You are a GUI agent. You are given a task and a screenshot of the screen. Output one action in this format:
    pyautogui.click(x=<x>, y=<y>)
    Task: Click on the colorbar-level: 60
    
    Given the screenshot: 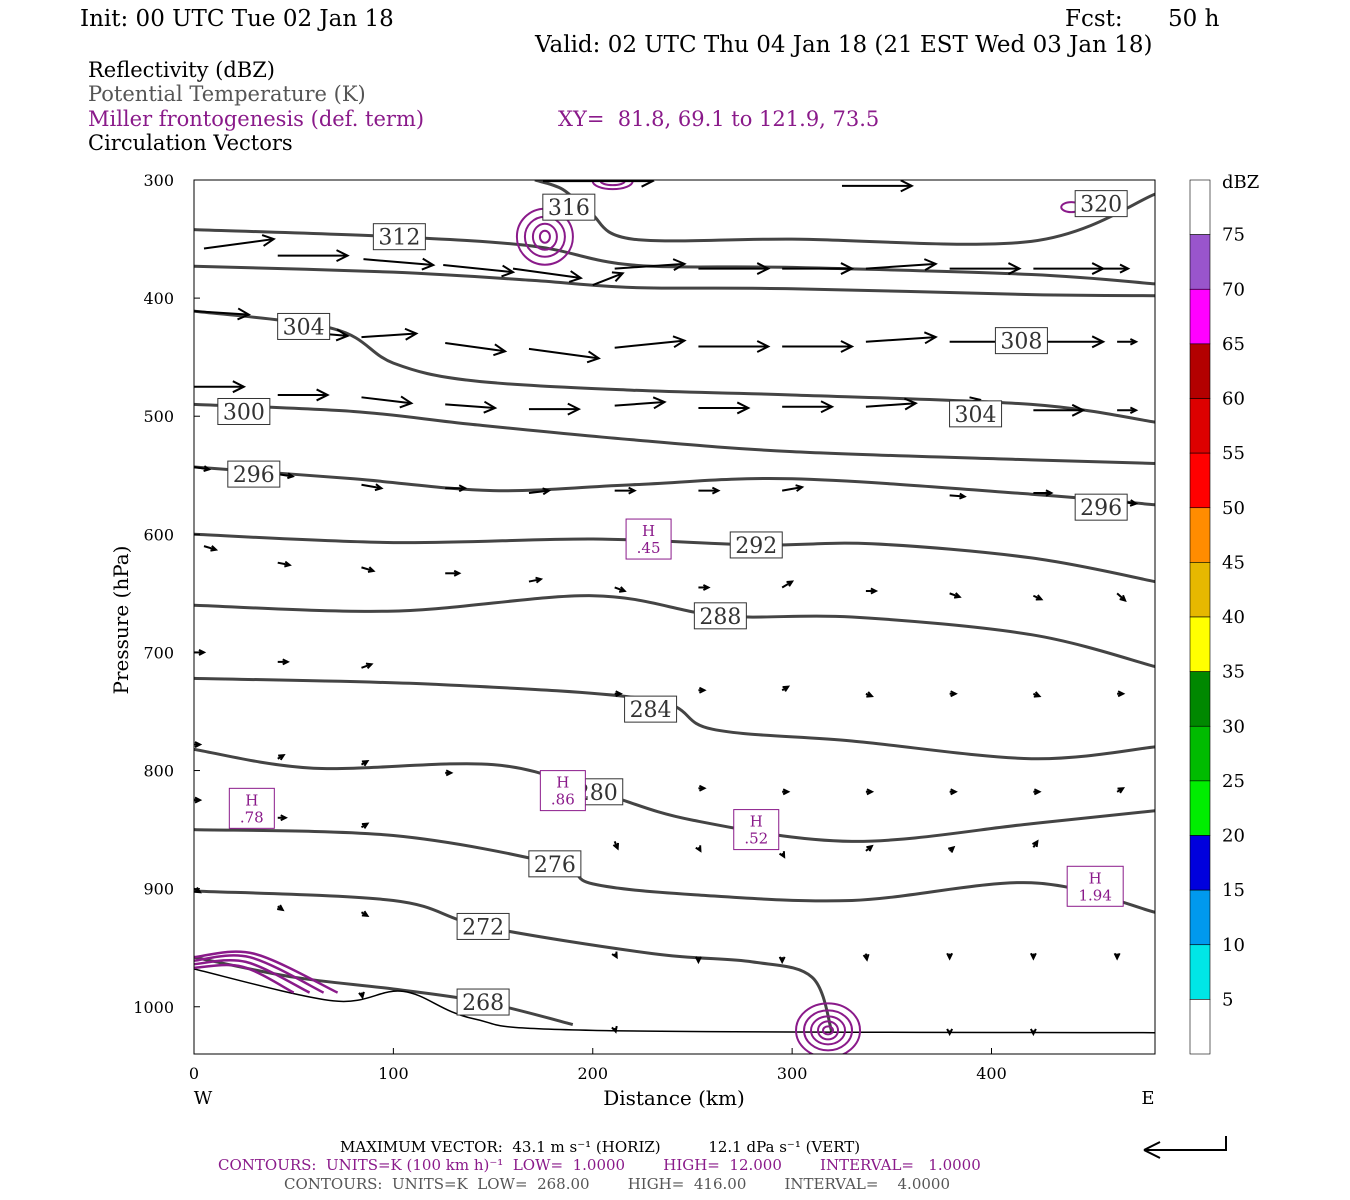 What is the action you would take?
    pyautogui.click(x=1233, y=399)
    